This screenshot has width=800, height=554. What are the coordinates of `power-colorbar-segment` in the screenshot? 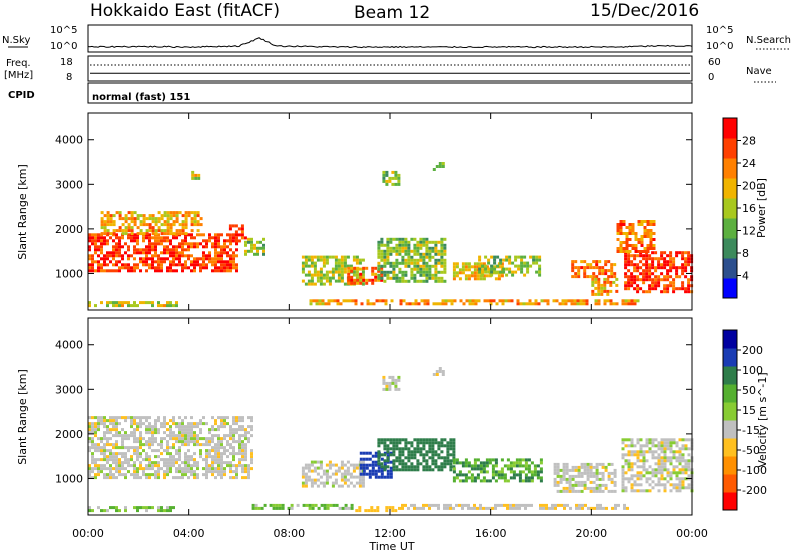 It's located at (730, 288).